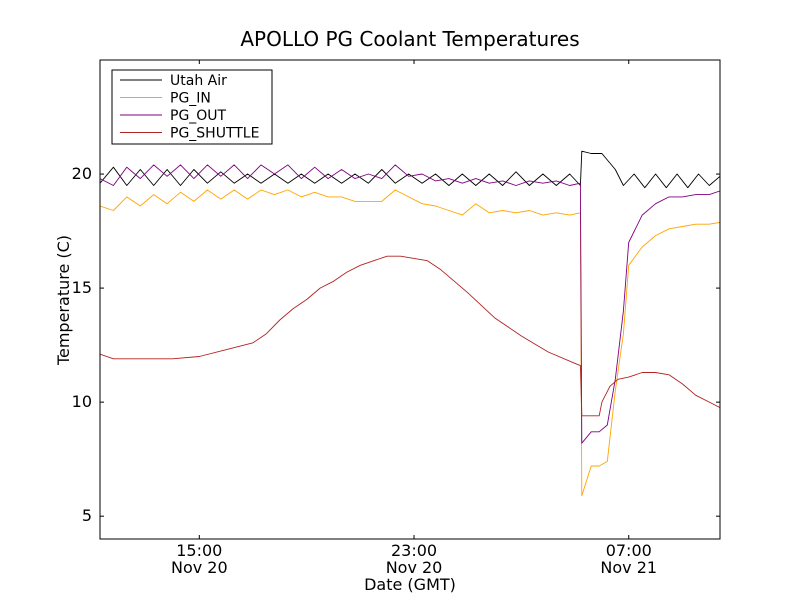  Describe the element at coordinates (409, 39) in the screenshot. I see `chart-title: APOLLO PG Coolant Temperatures` at that location.